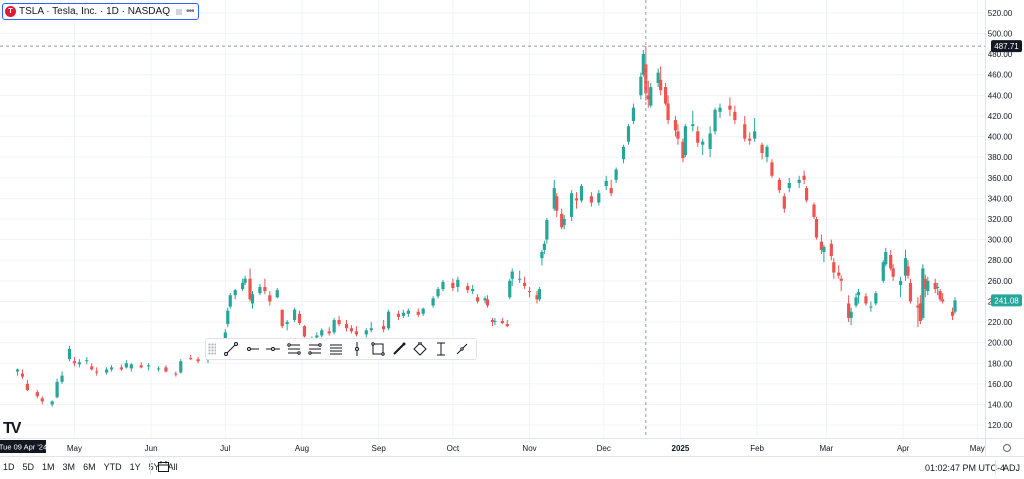  Describe the element at coordinates (1006, 46) in the screenshot. I see `crosshair-price-tag` at that location.